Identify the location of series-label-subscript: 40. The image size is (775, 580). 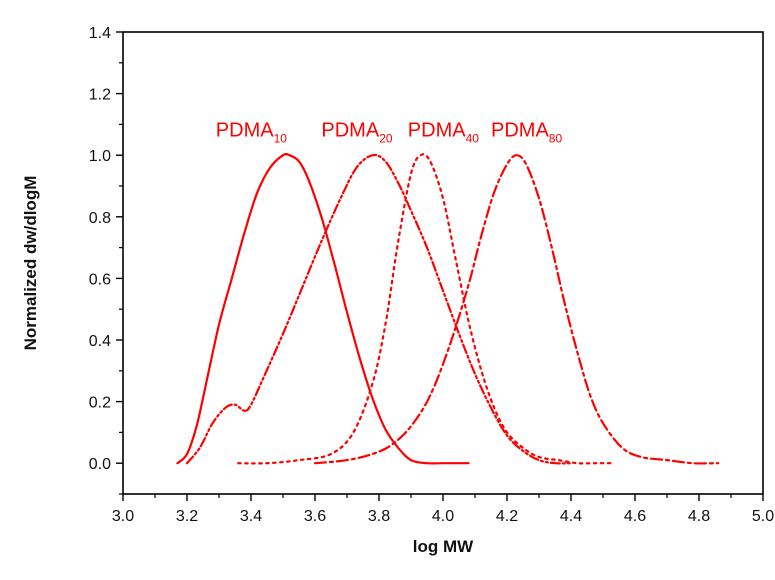
(473, 139).